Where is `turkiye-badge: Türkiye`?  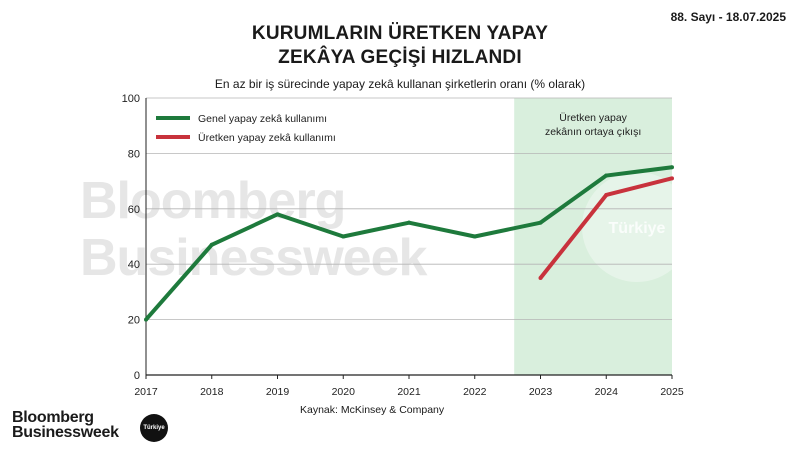 turkiye-badge: Türkiye is located at coordinates (154, 428).